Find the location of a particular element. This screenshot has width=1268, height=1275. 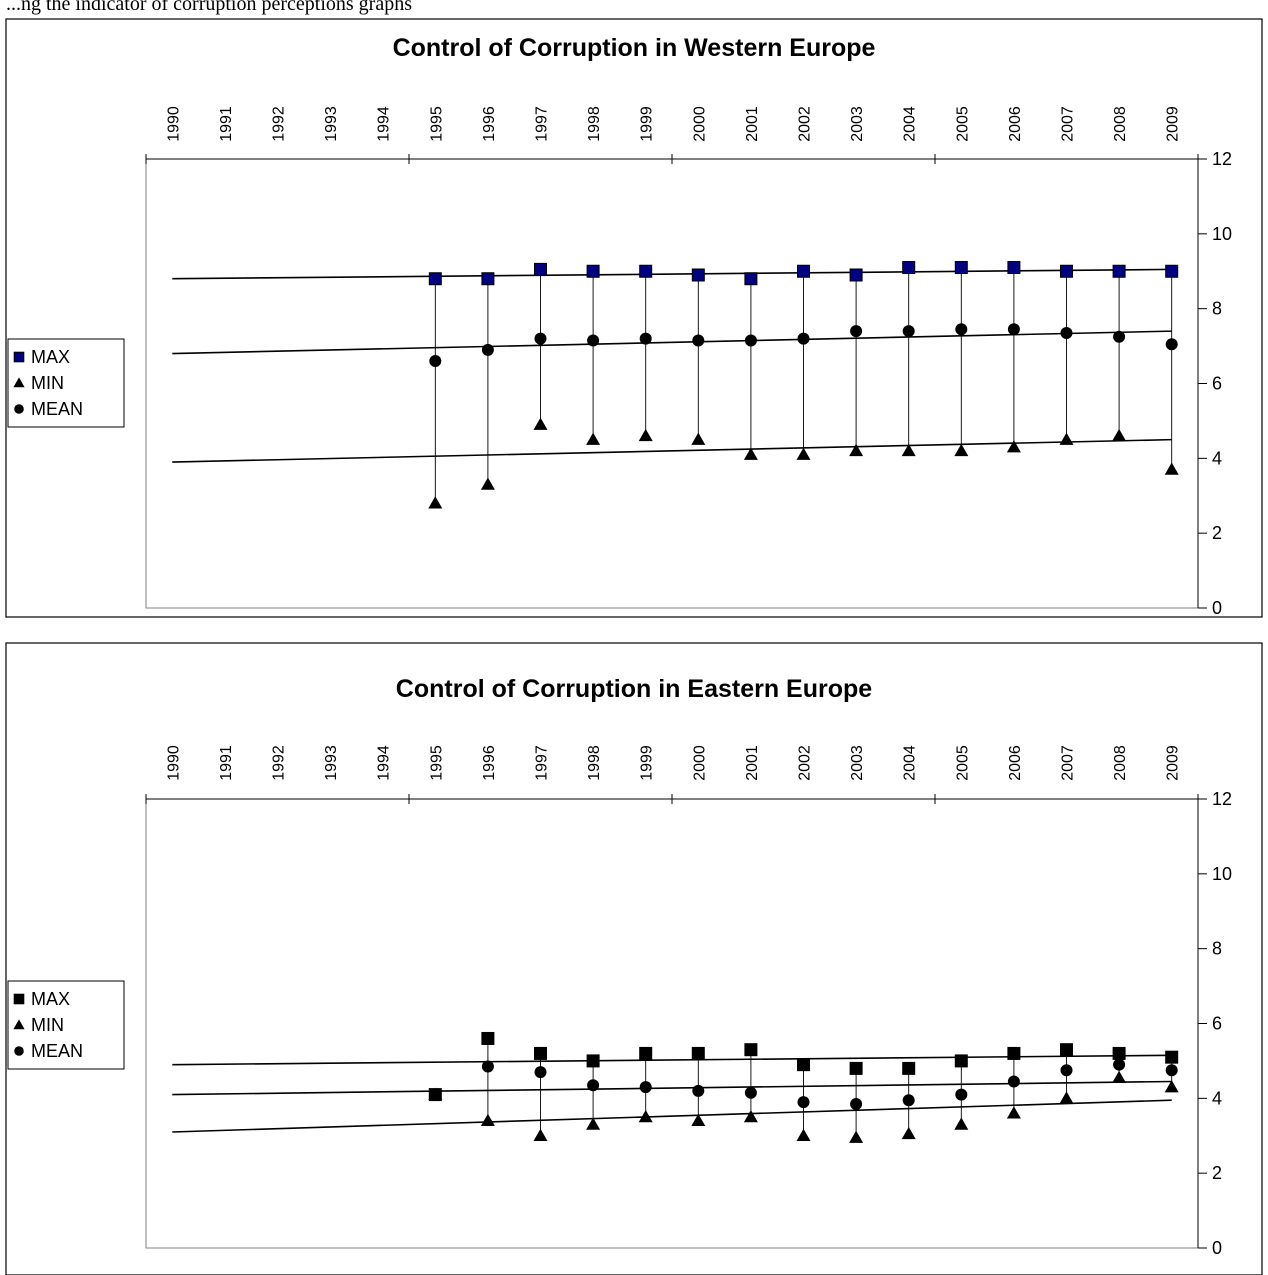

x-tick-label: 2008 is located at coordinates (1120, 763).